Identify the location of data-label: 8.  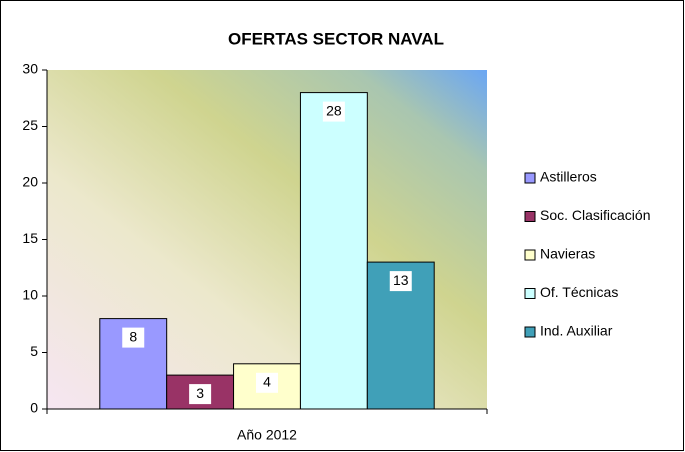
(133, 336).